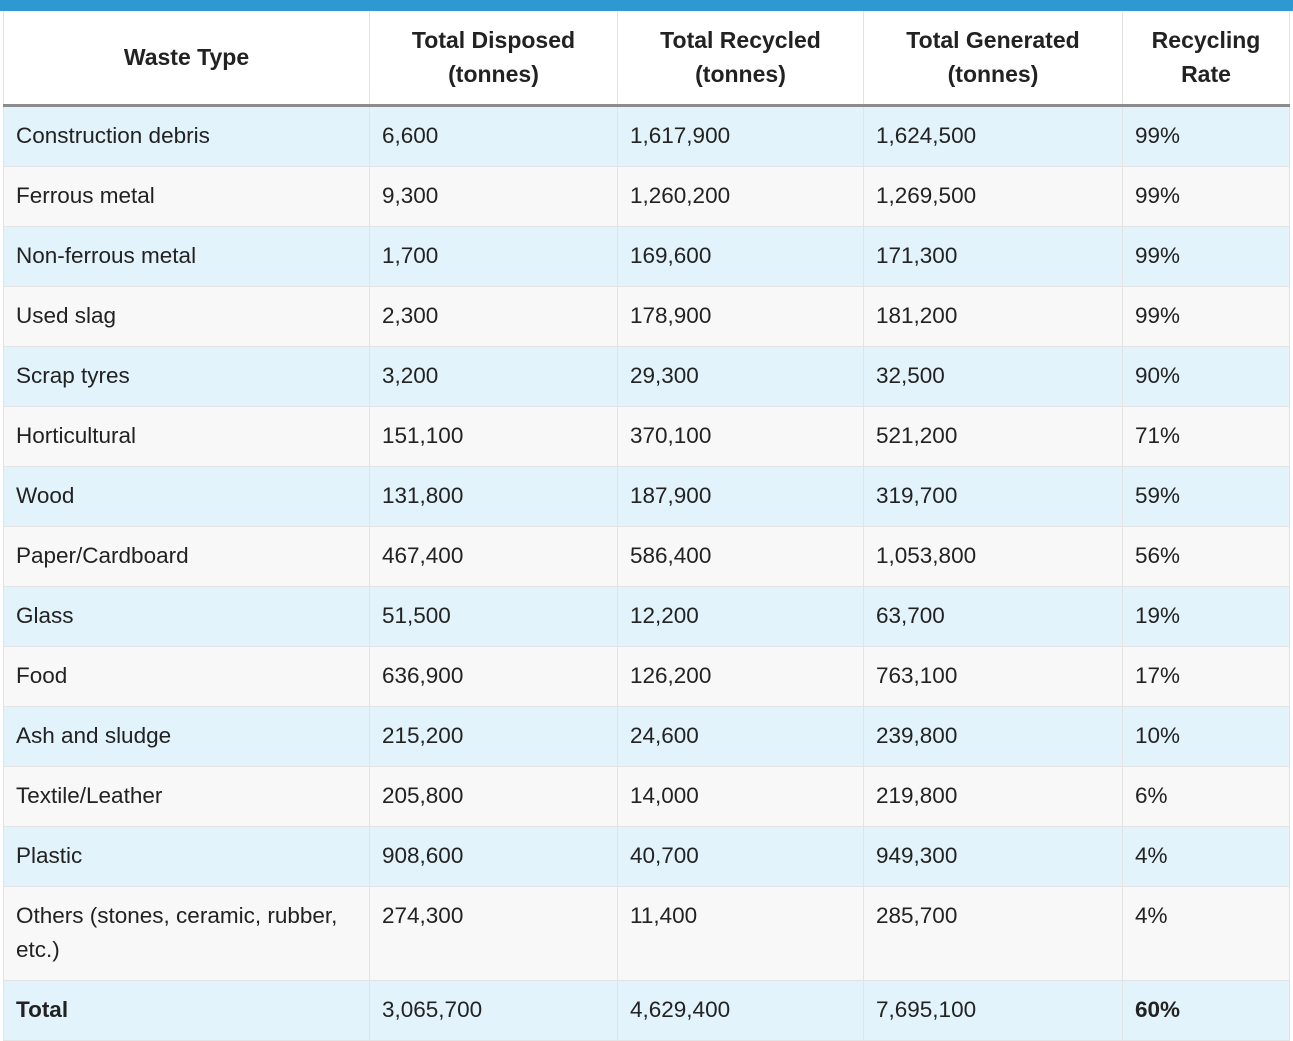  Describe the element at coordinates (993, 933) in the screenshot. I see `cell-generated: 285,700` at that location.